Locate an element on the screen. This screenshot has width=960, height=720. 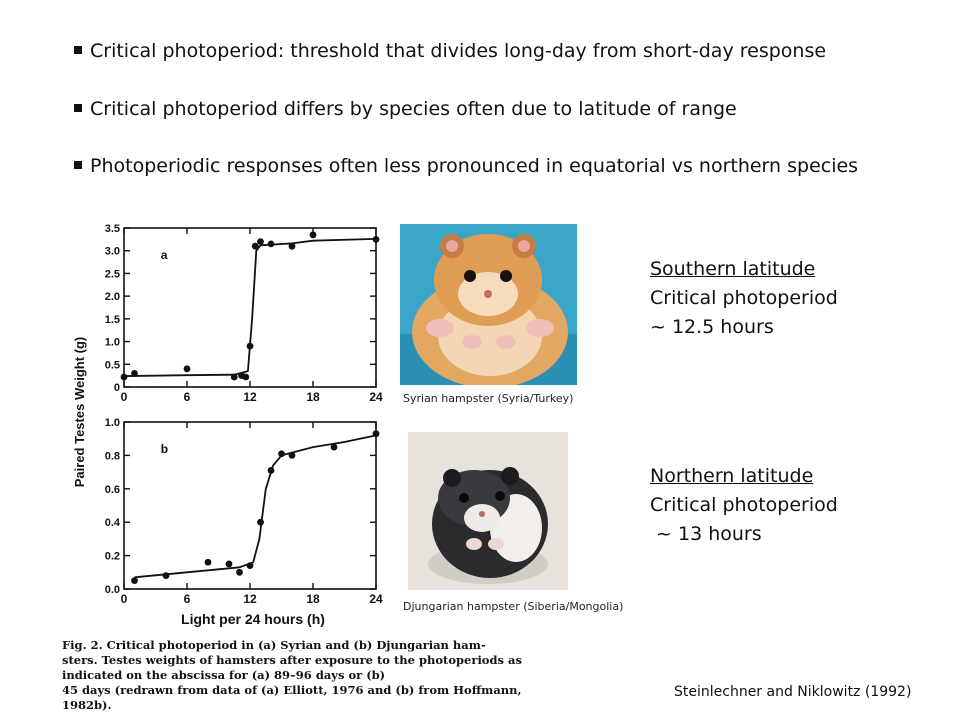
djungarian-hamster-photo is located at coordinates (488, 511).